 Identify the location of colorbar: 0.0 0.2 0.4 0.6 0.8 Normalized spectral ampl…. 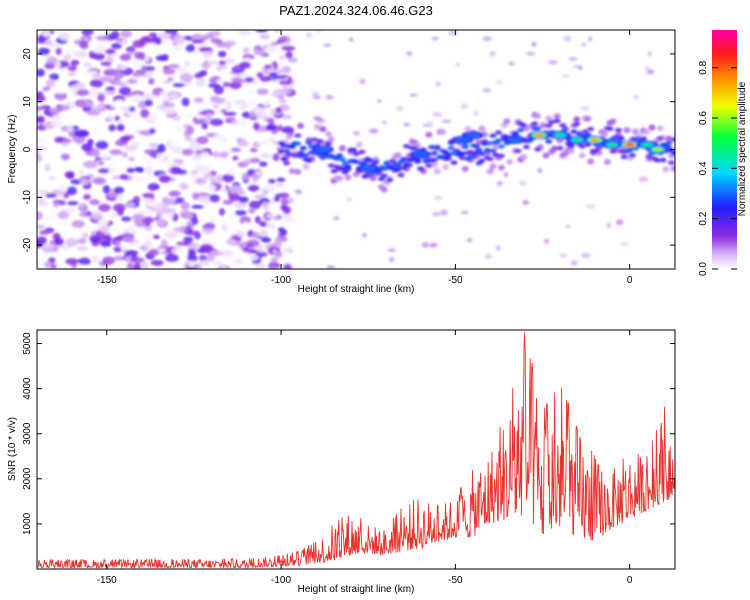
(723, 153).